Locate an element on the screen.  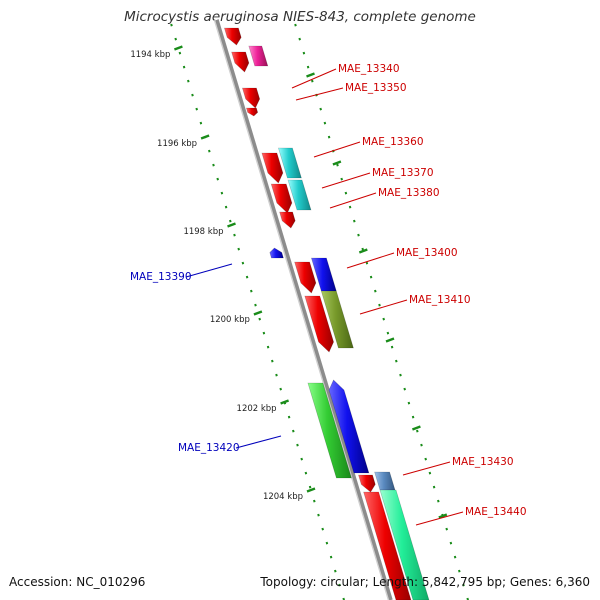
gene-feature-steel is located at coordinates (385, 481).